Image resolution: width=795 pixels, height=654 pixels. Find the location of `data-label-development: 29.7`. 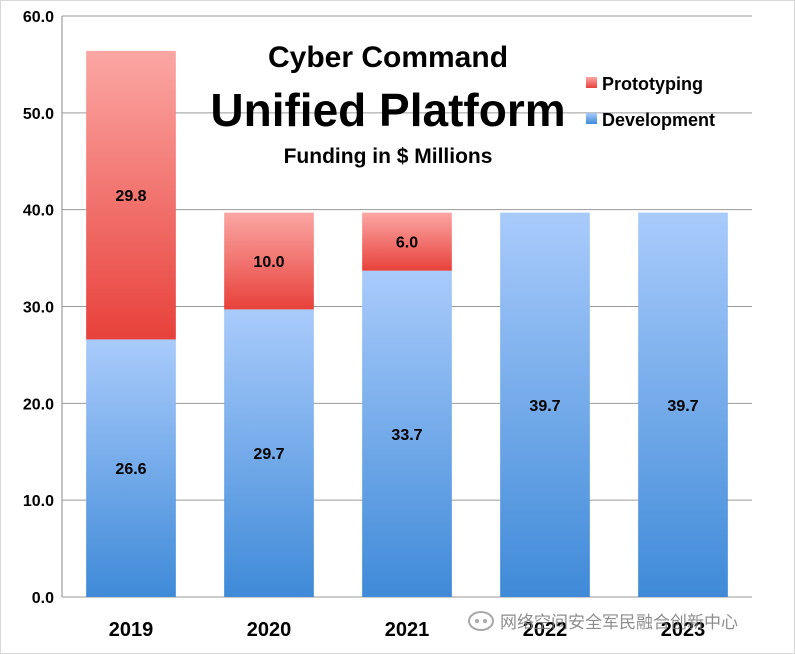

data-label-development: 29.7 is located at coordinates (268, 454).